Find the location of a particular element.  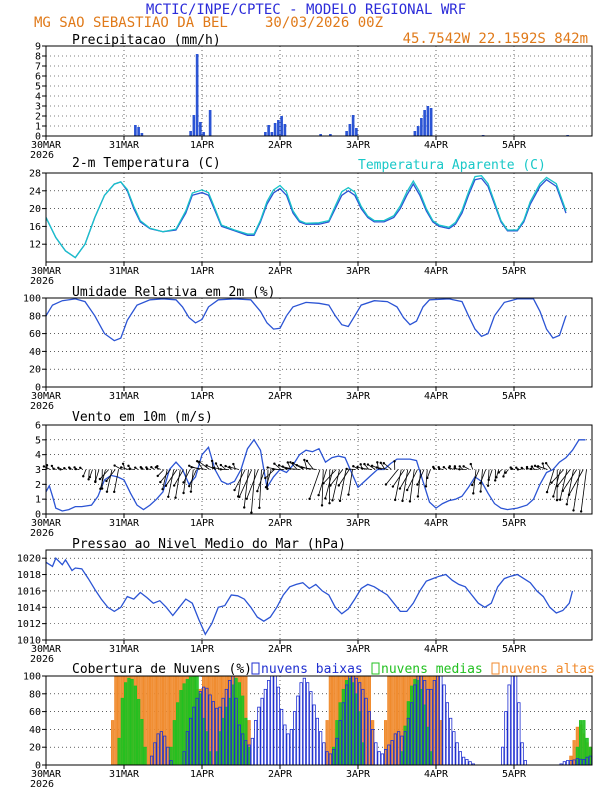

wind-ytick-label: 4 is located at coordinates (38, 455).